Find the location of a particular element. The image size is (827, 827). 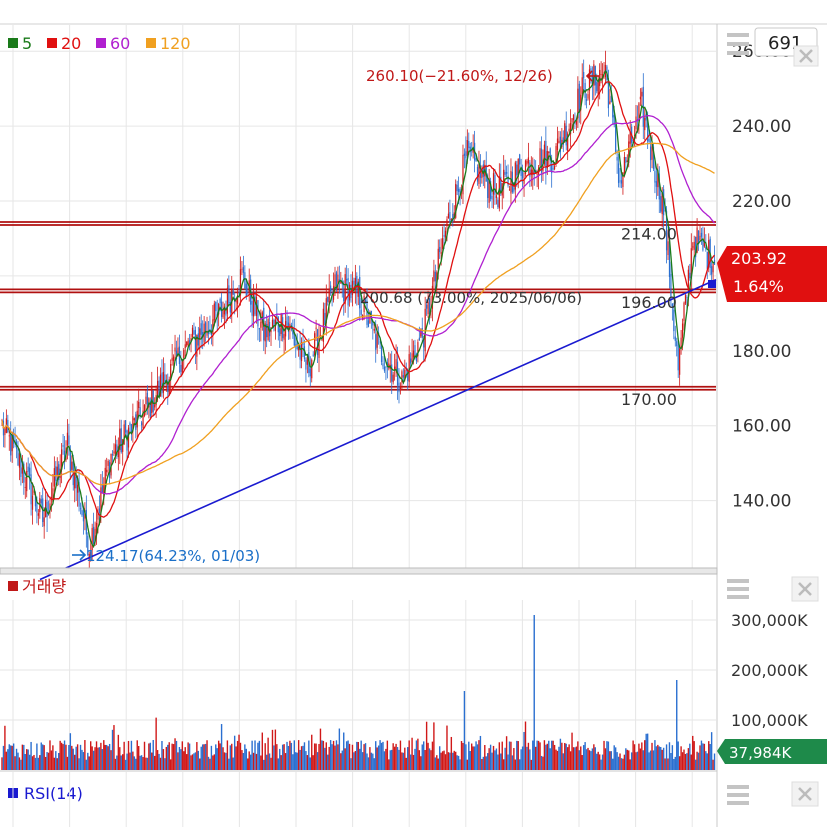

rsi-settings-menu-icon is located at coordinates (738, 795).